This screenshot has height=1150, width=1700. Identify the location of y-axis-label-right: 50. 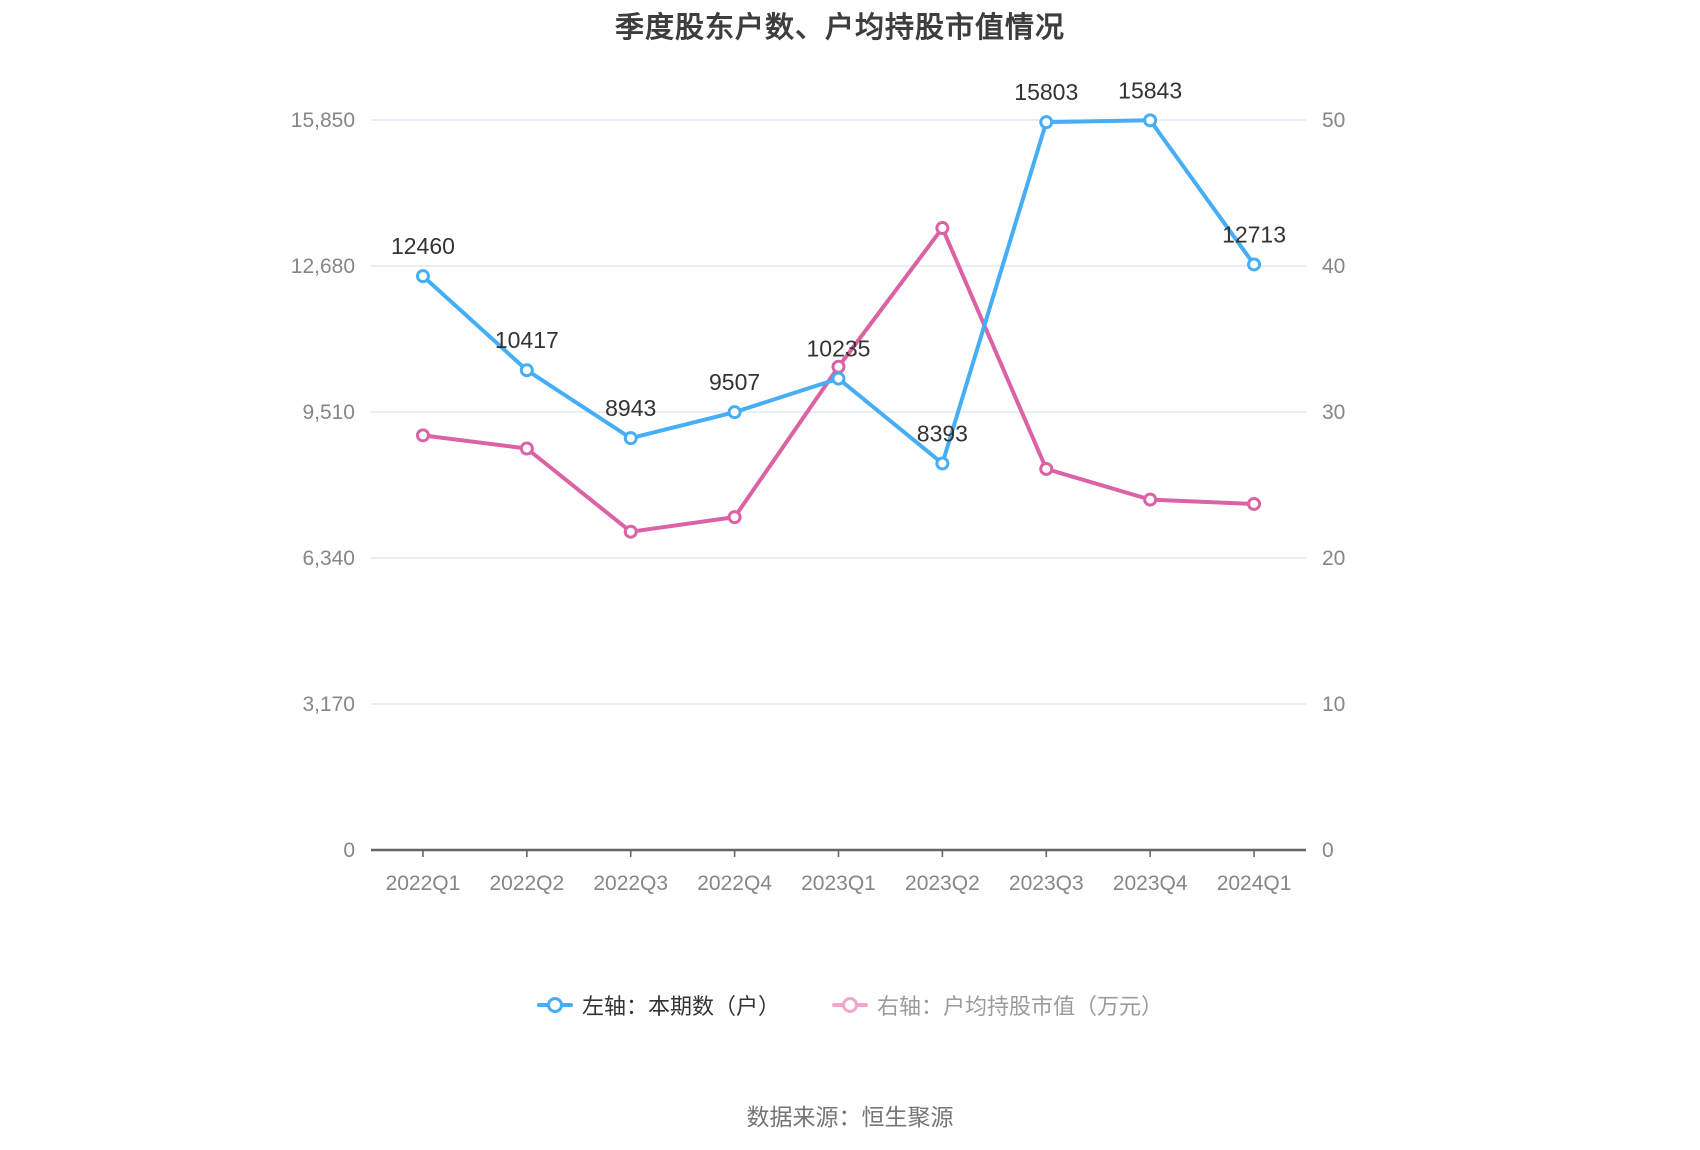
(1333, 120).